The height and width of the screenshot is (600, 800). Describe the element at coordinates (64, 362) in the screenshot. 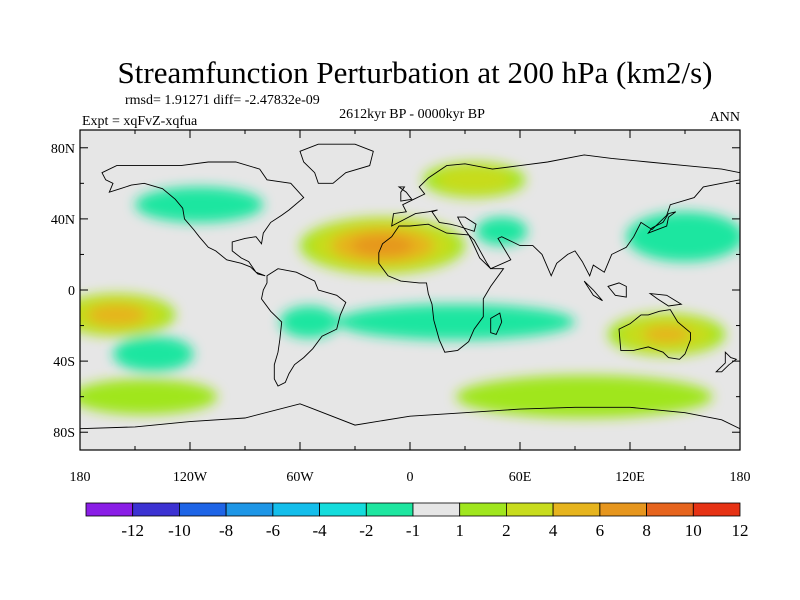

I see `y-tick-label: 40S` at that location.